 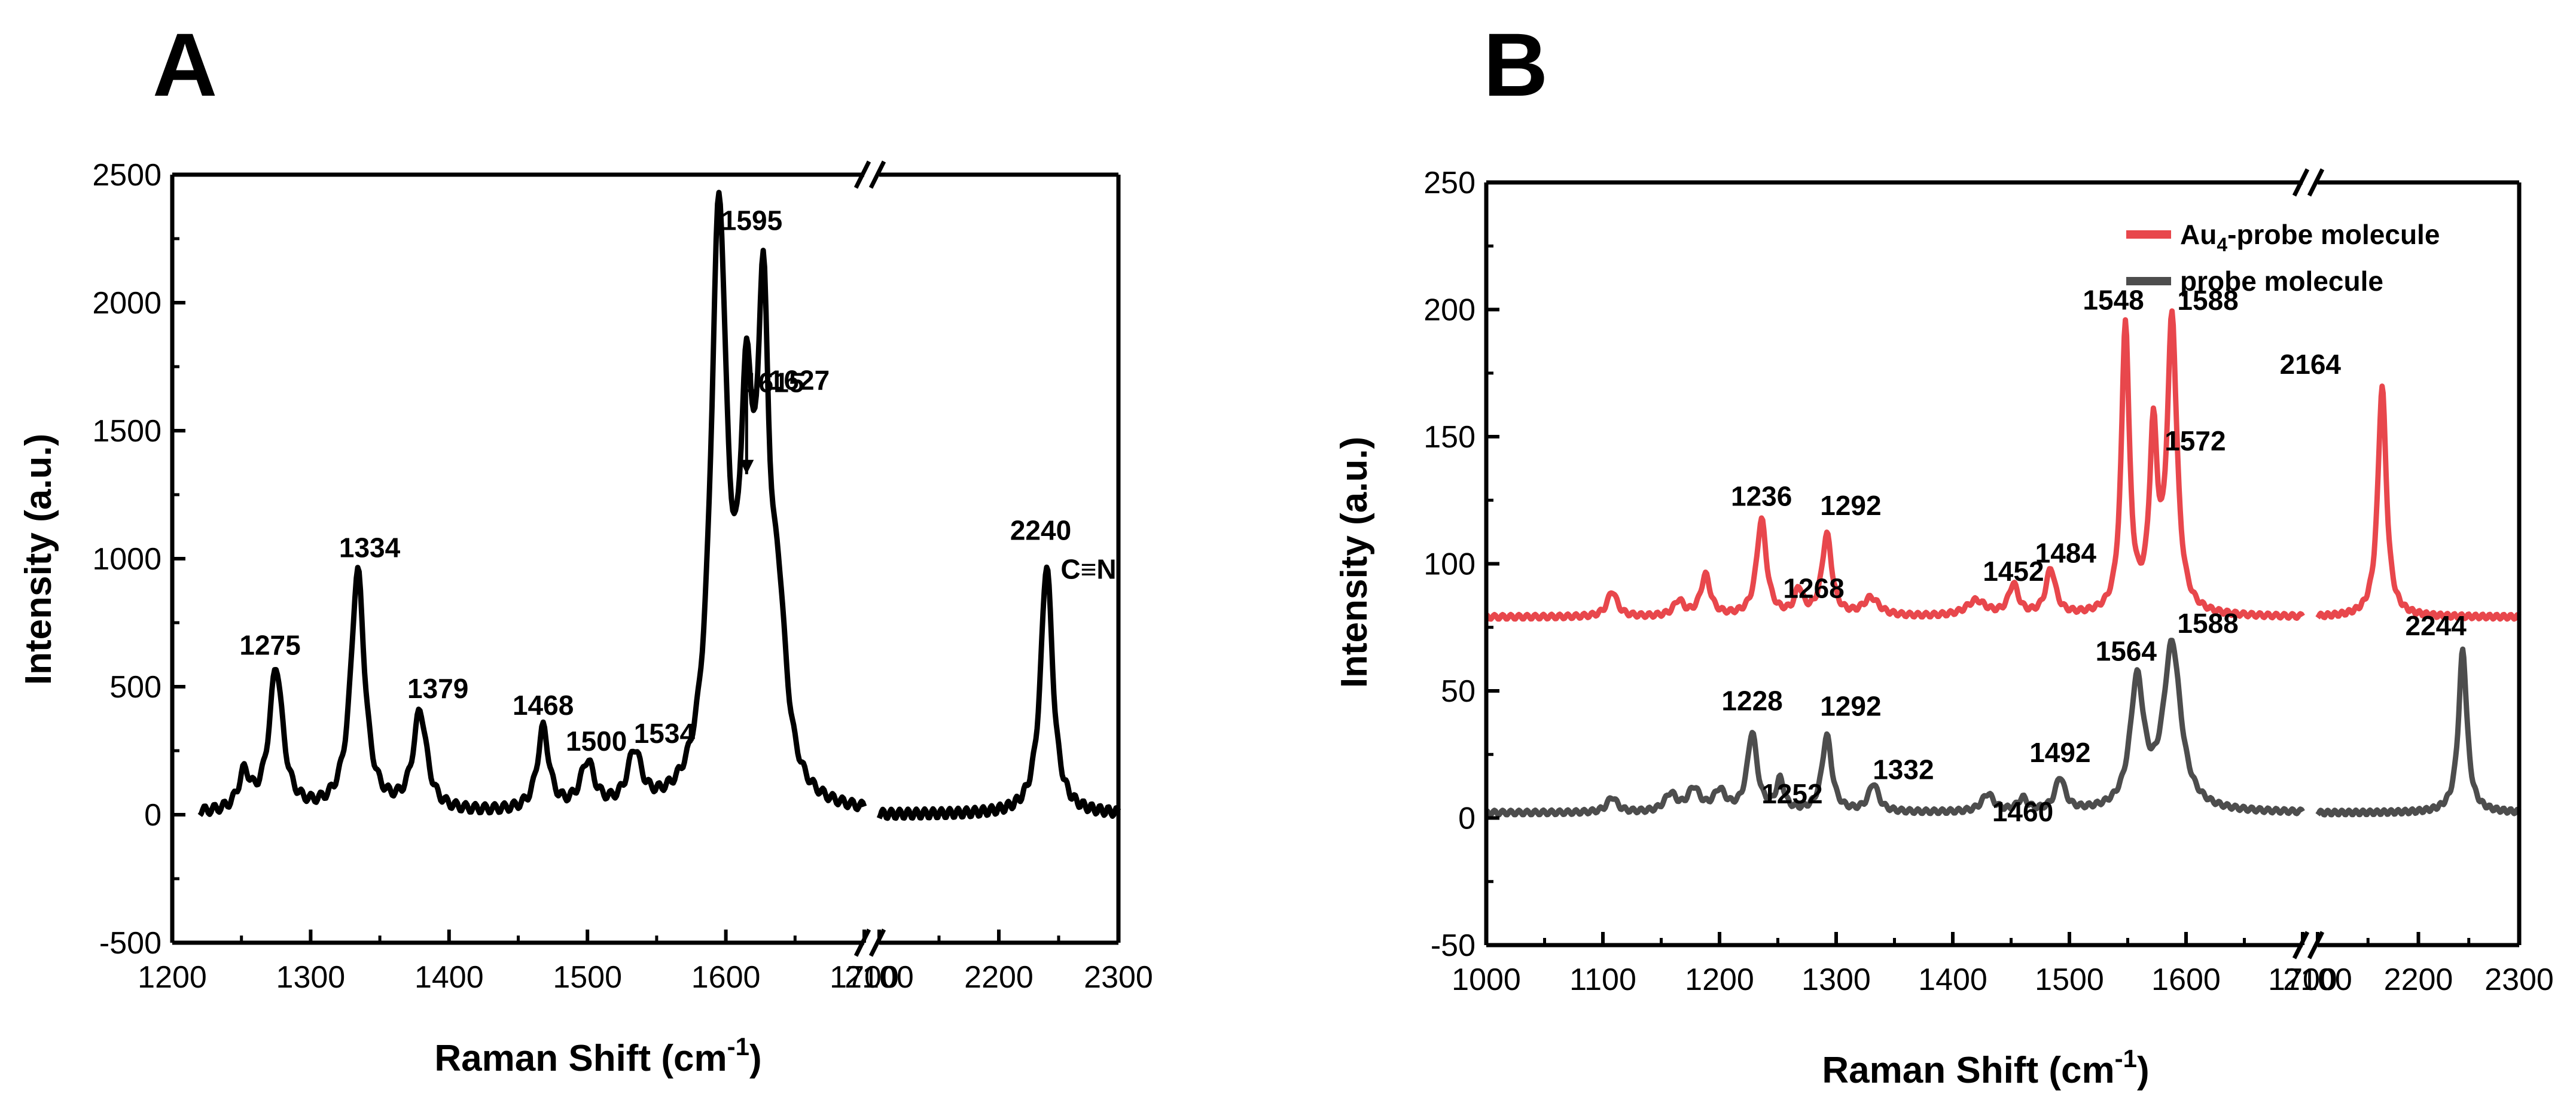 What do you see at coordinates (39, 559) in the screenshot?
I see `panel-a-y-axis-title: Intensity (a.u.)` at bounding box center [39, 559].